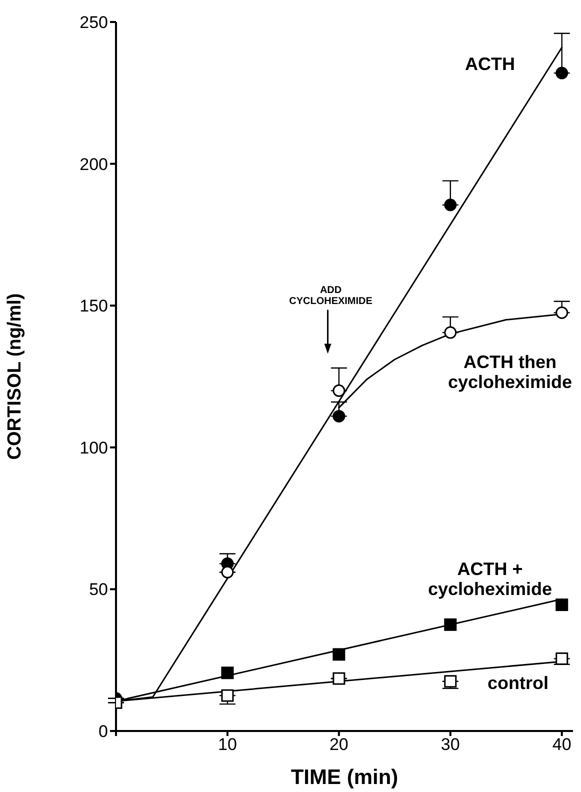  I want to click on annotation: ADD CYCLOHEXIMIDE, so click(331, 295).